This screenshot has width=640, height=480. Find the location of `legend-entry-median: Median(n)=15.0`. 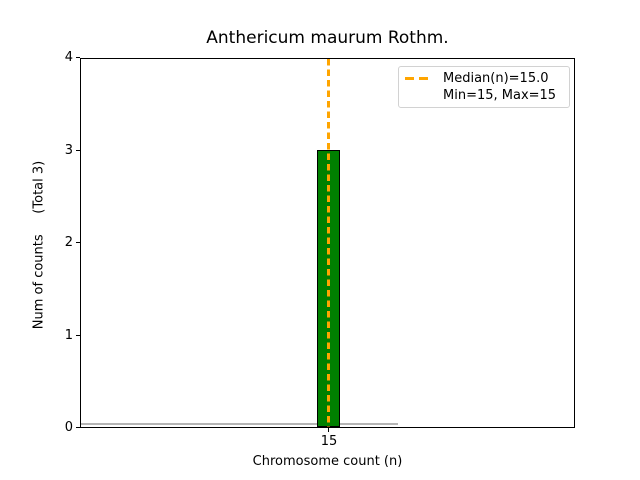

legend-entry-median: Median(n)=15.0 is located at coordinates (484, 78).